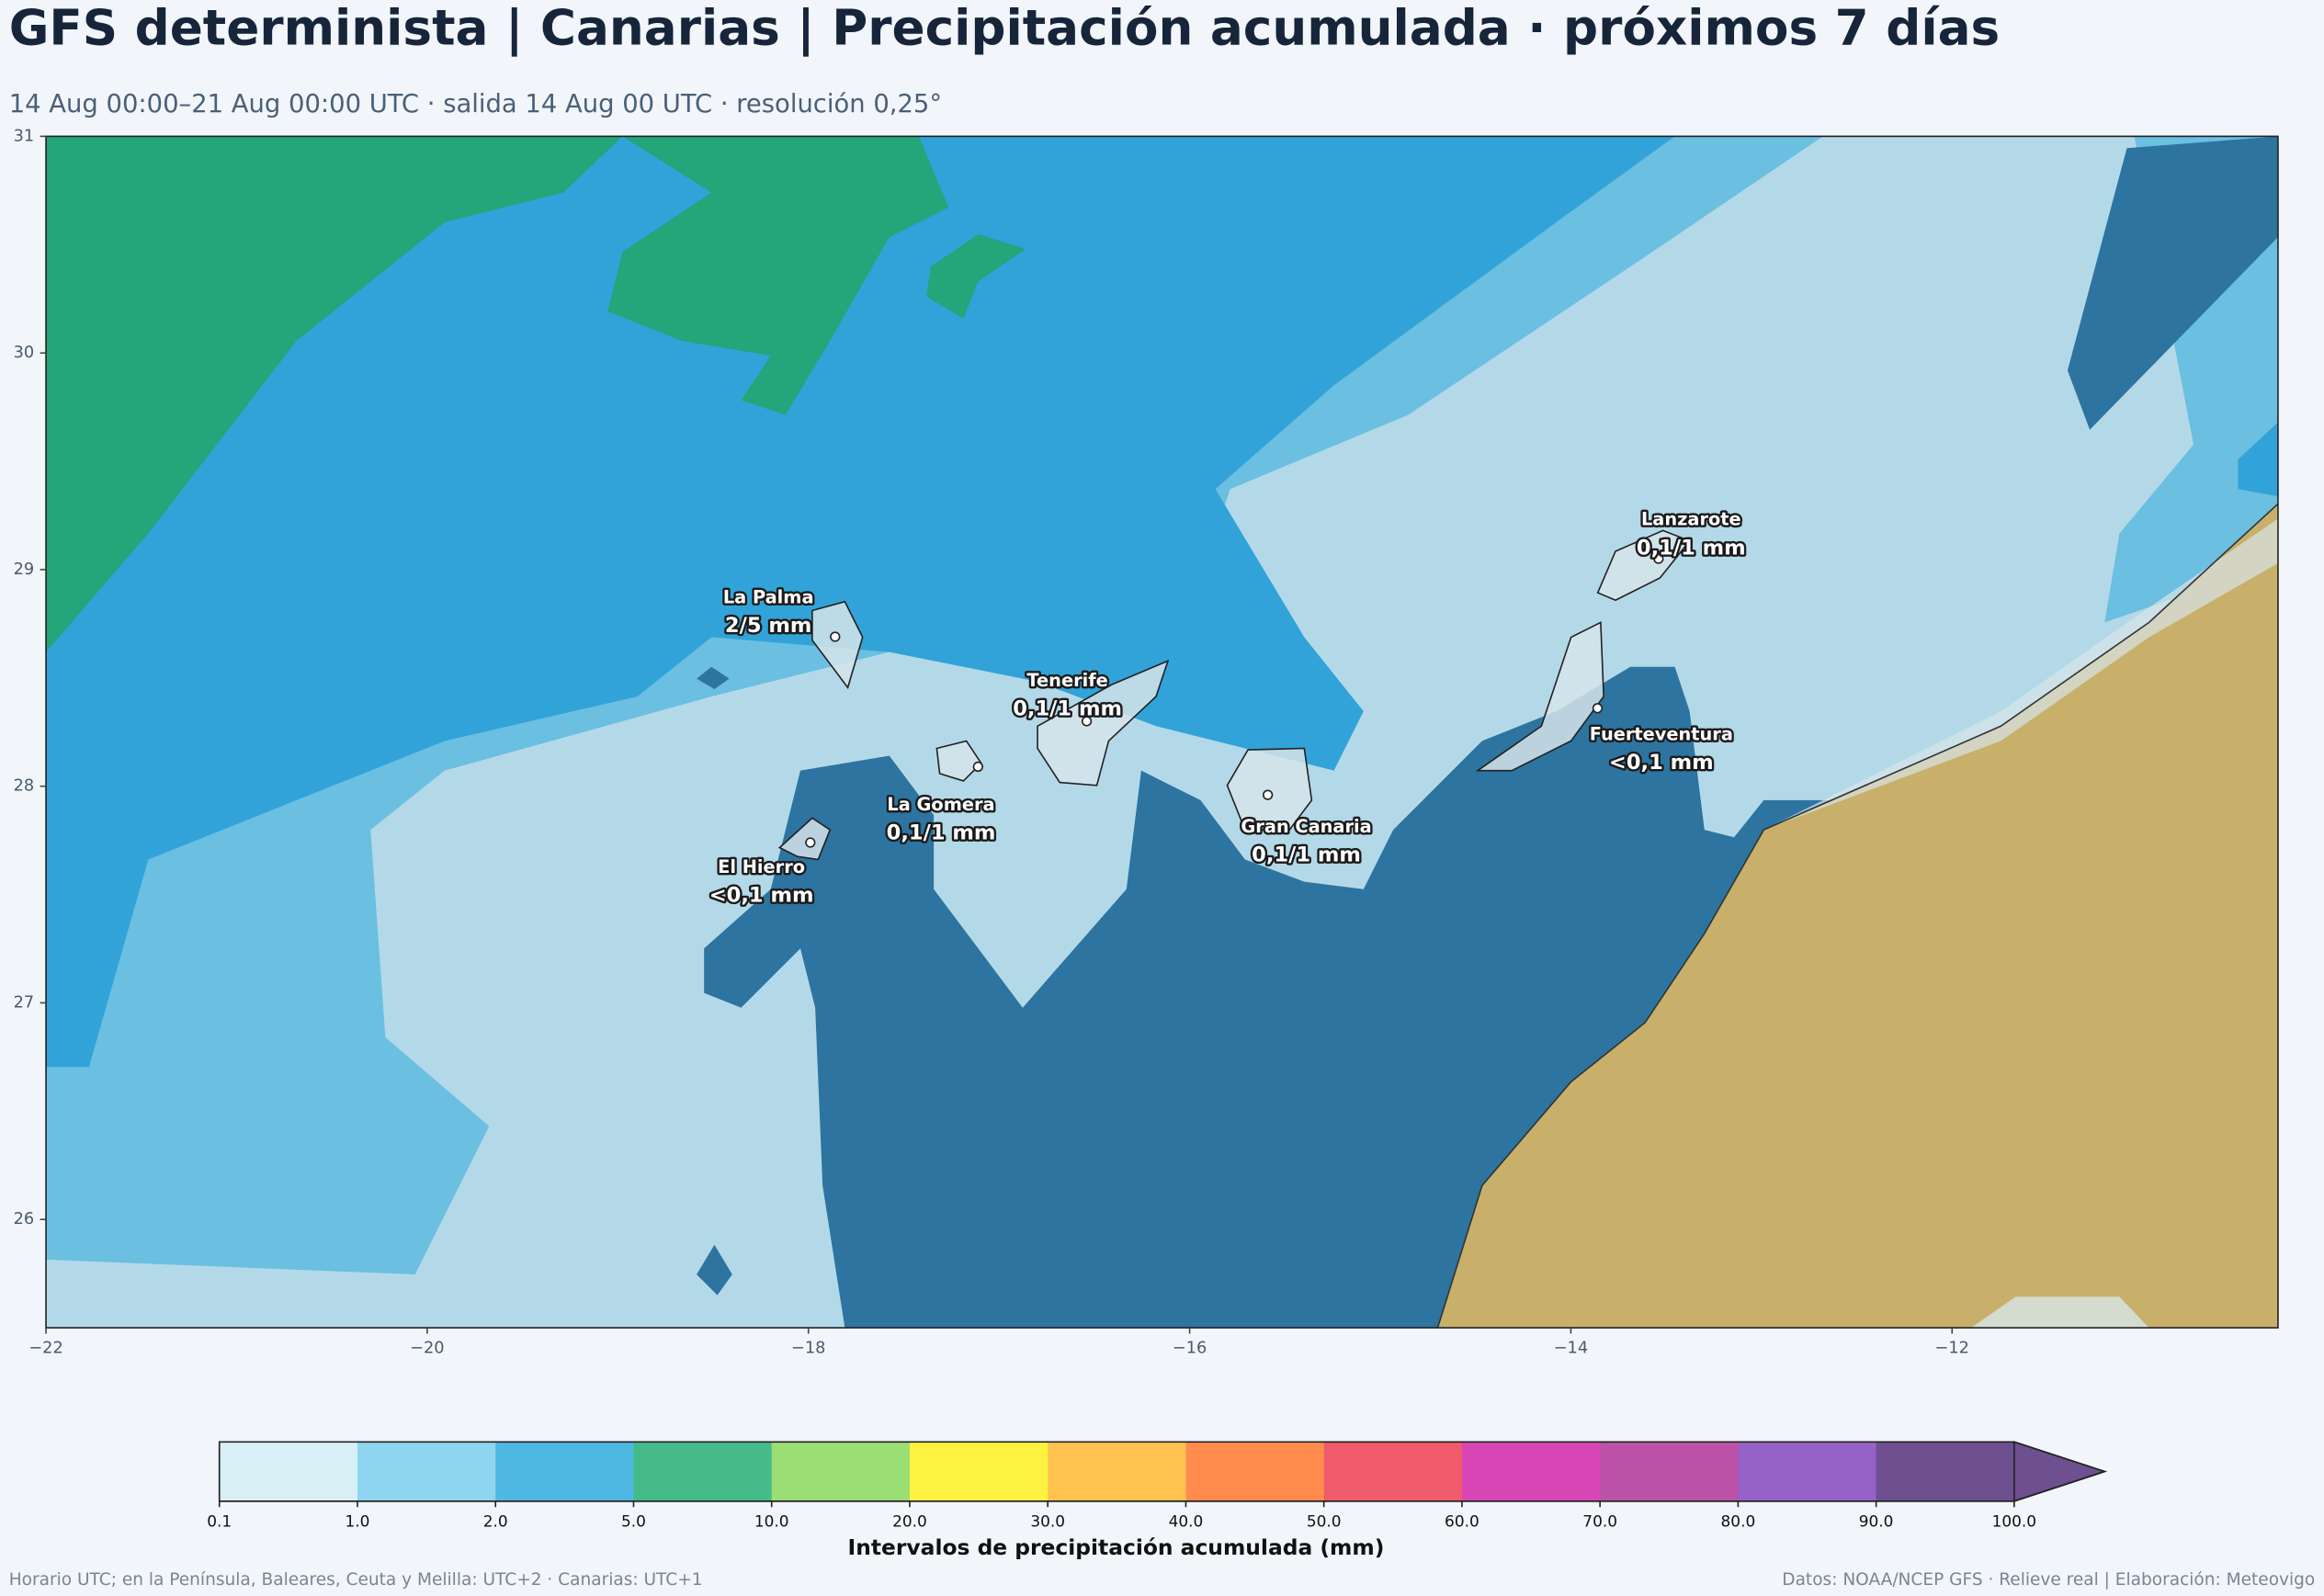 The height and width of the screenshot is (1596, 2324). Describe the element at coordinates (1047, 1520) in the screenshot. I see `colorbar-tick-label: 30.0` at that location.